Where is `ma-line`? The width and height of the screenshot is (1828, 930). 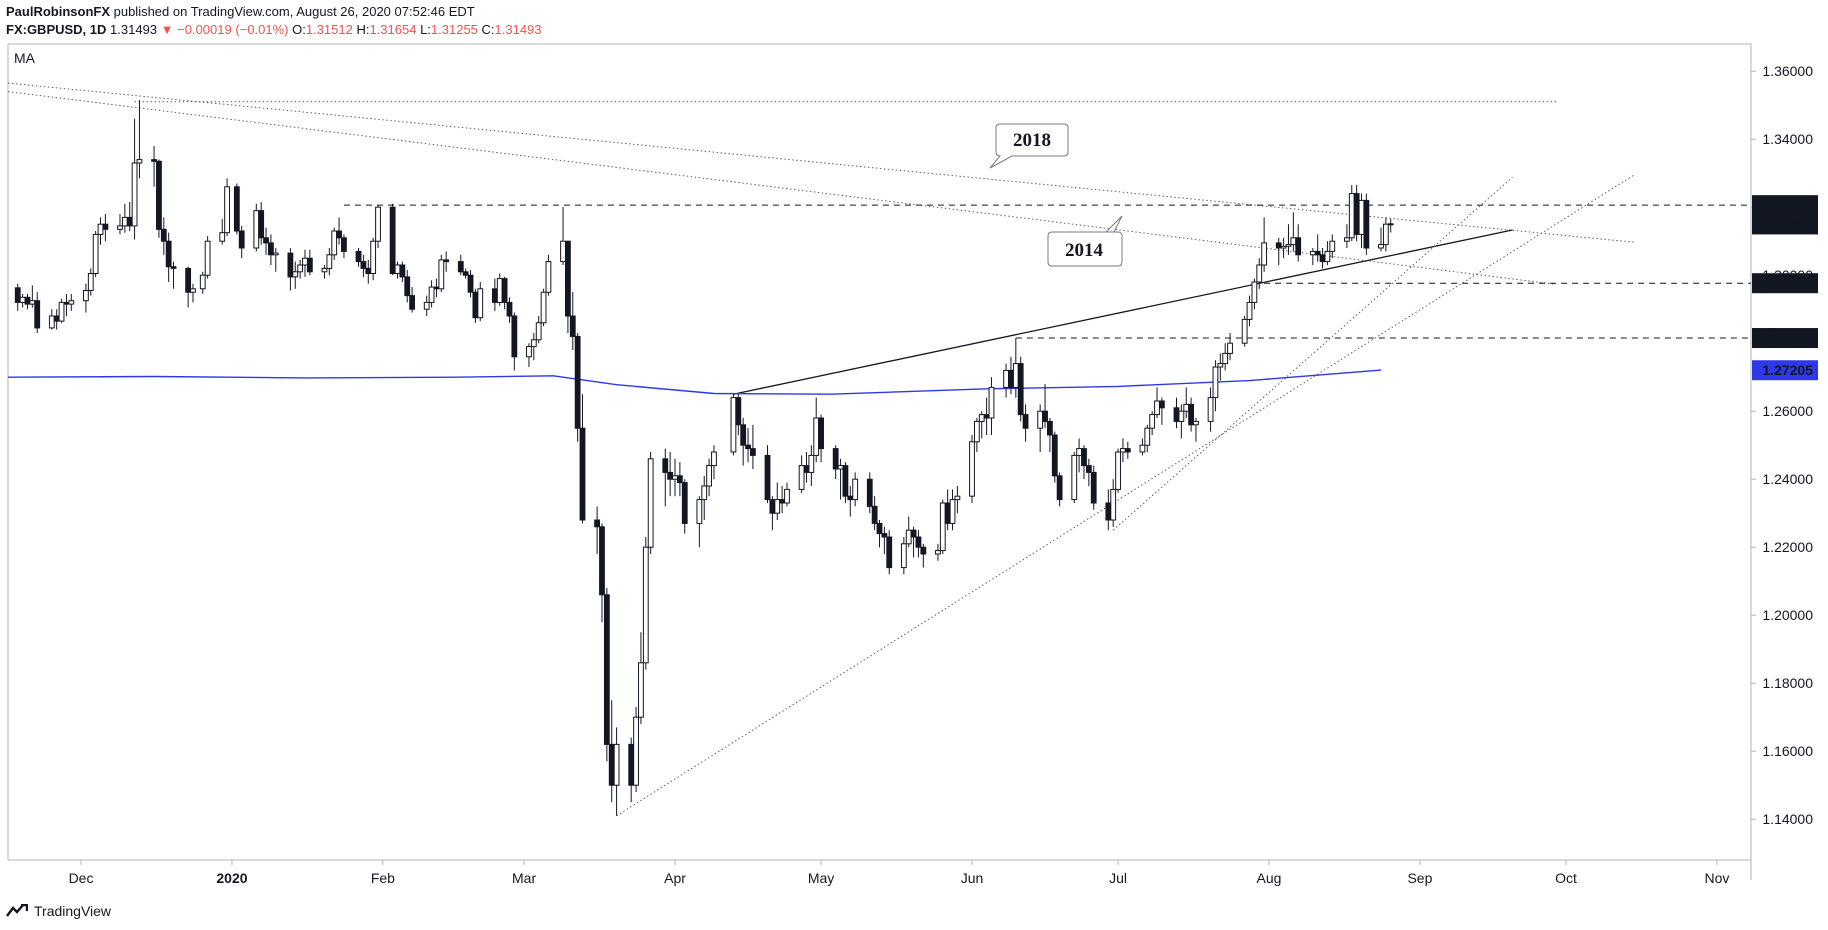
ma-line is located at coordinates (694, 382).